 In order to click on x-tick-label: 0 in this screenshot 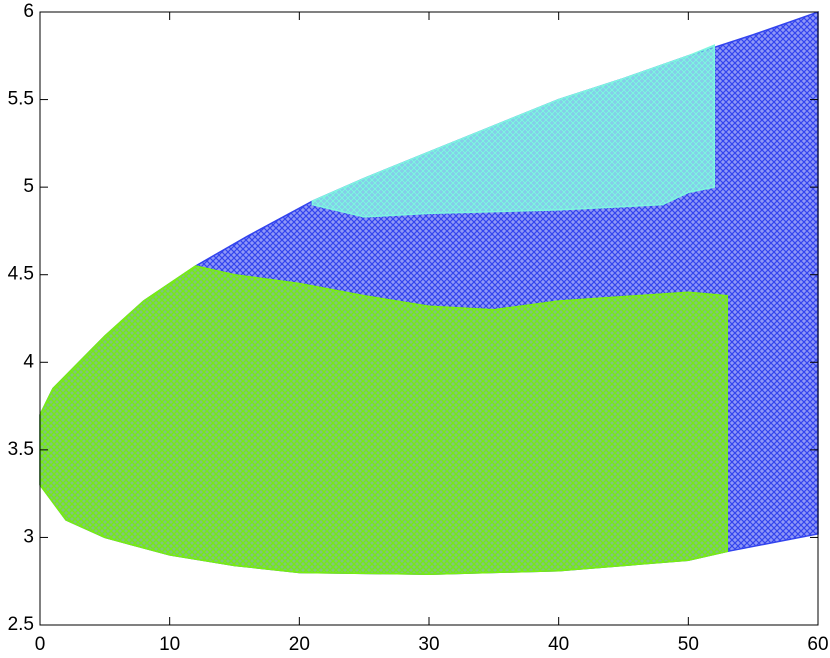, I will do `click(40, 643)`.